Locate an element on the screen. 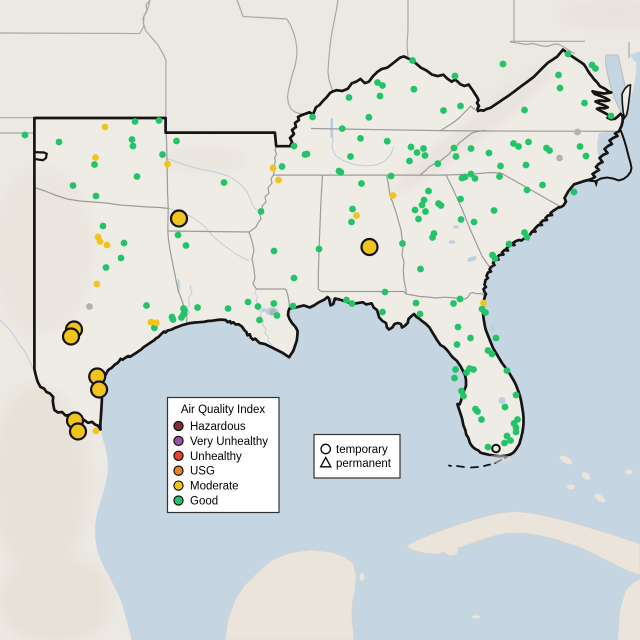 Image resolution: width=640 pixels, height=640 pixels. svg-text: permanent is located at coordinates (364, 464).